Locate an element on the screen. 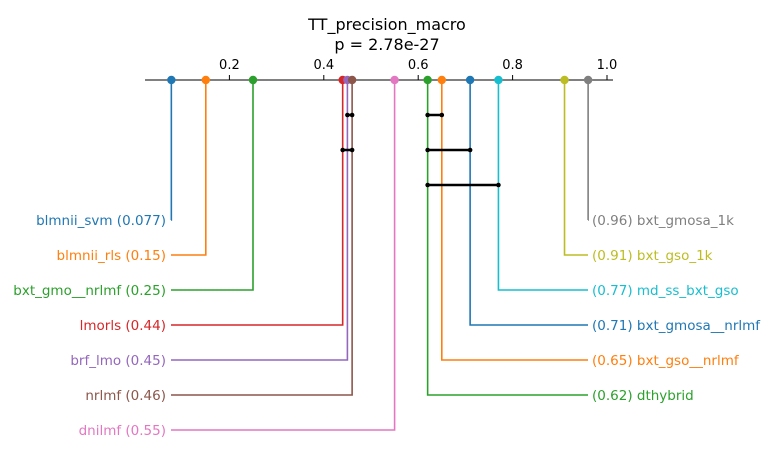 The width and height of the screenshot is (774, 462). tick-label: 0.6 is located at coordinates (418, 65).